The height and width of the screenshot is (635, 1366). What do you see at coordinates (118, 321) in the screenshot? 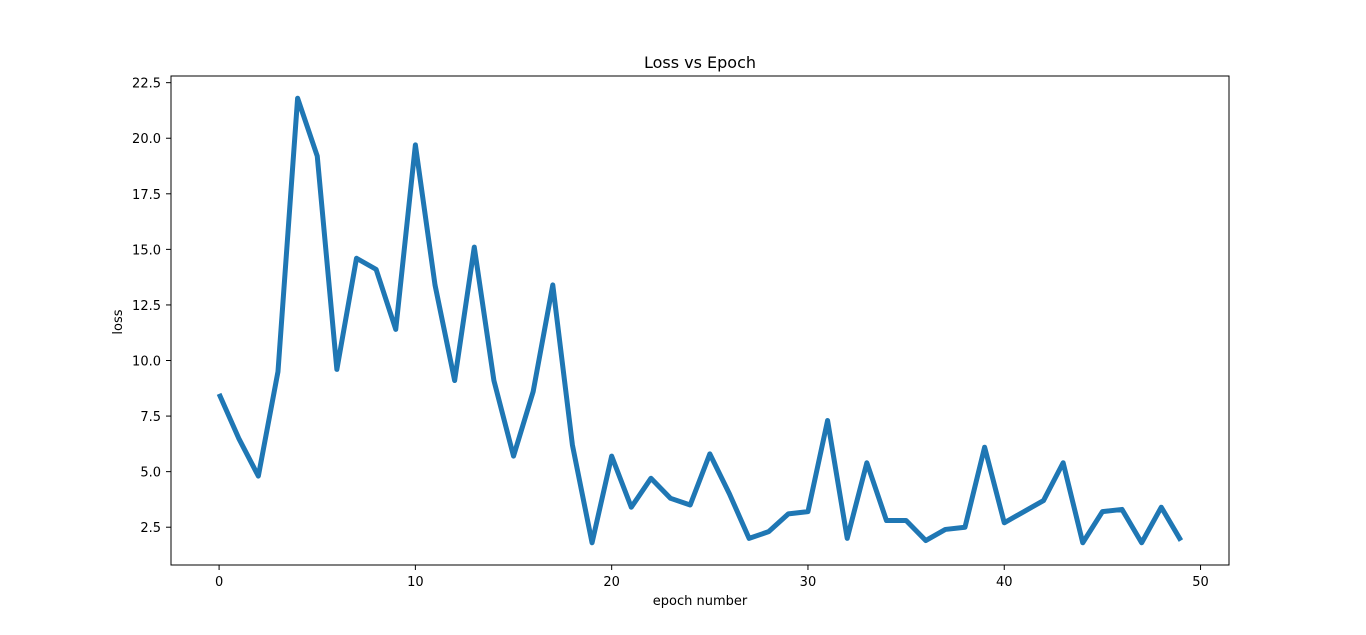
I see `y-axis-label: loss` at bounding box center [118, 321].